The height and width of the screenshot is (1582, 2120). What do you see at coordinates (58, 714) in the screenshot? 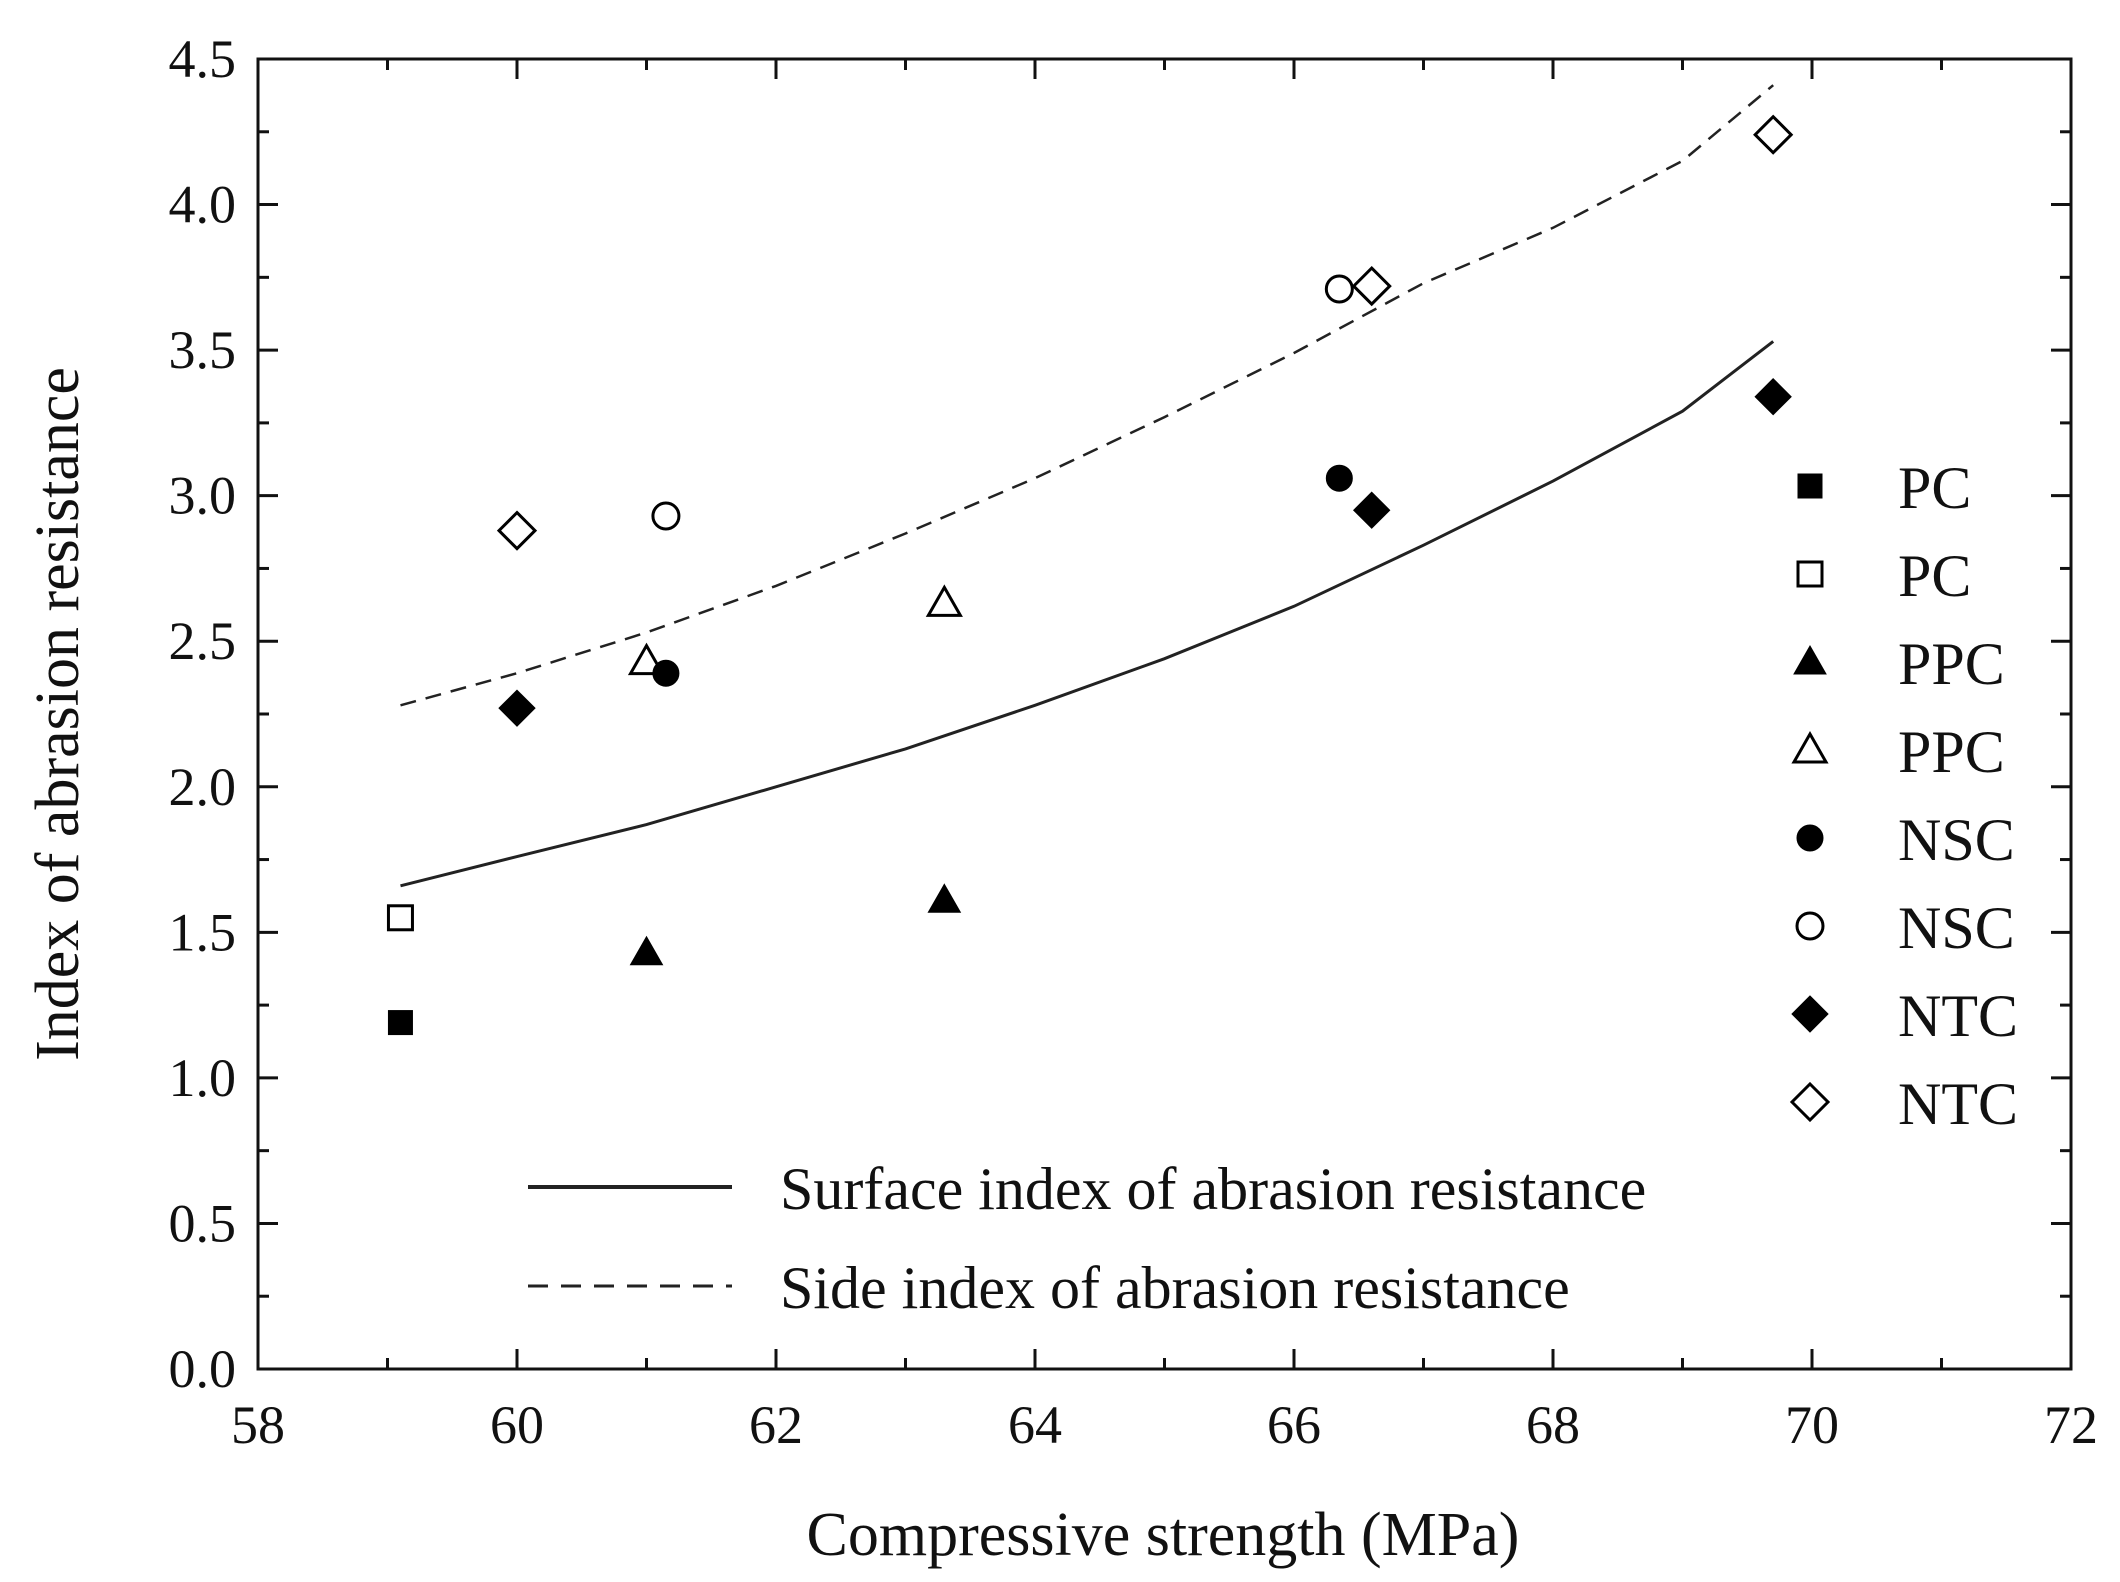
I see `y-axis-label: Index of abrasion resistance` at bounding box center [58, 714].